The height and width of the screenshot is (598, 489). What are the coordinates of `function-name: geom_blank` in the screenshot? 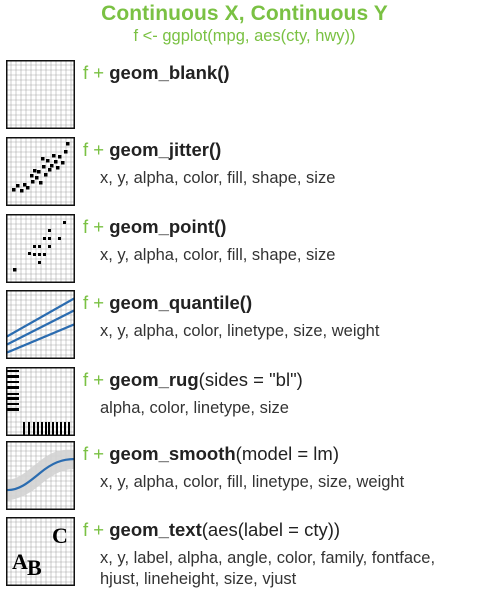 It's located at (163, 72).